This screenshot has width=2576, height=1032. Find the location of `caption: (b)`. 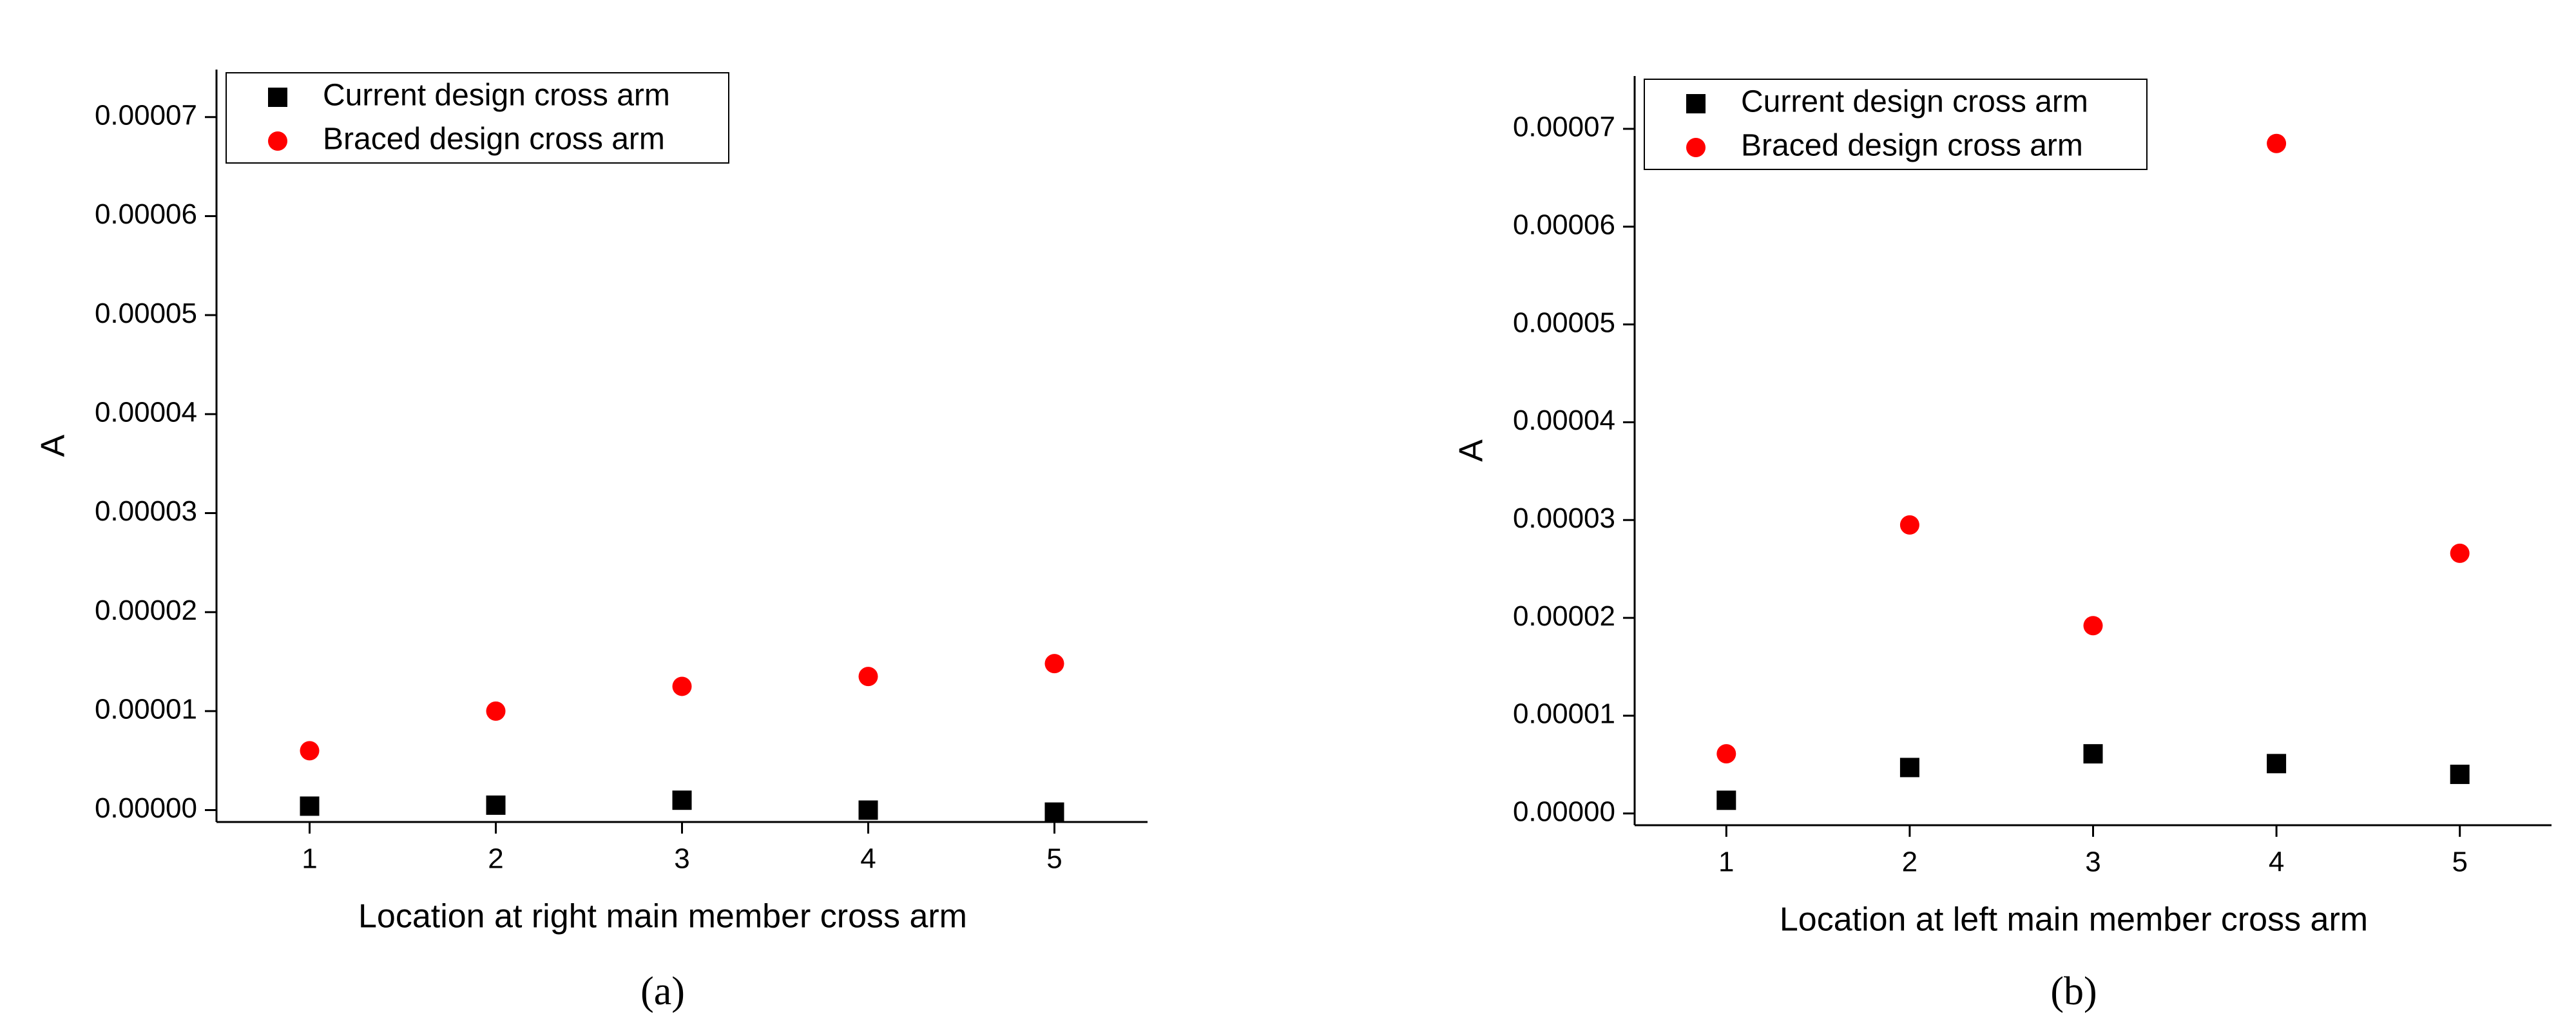

caption: (b) is located at coordinates (2074, 992).